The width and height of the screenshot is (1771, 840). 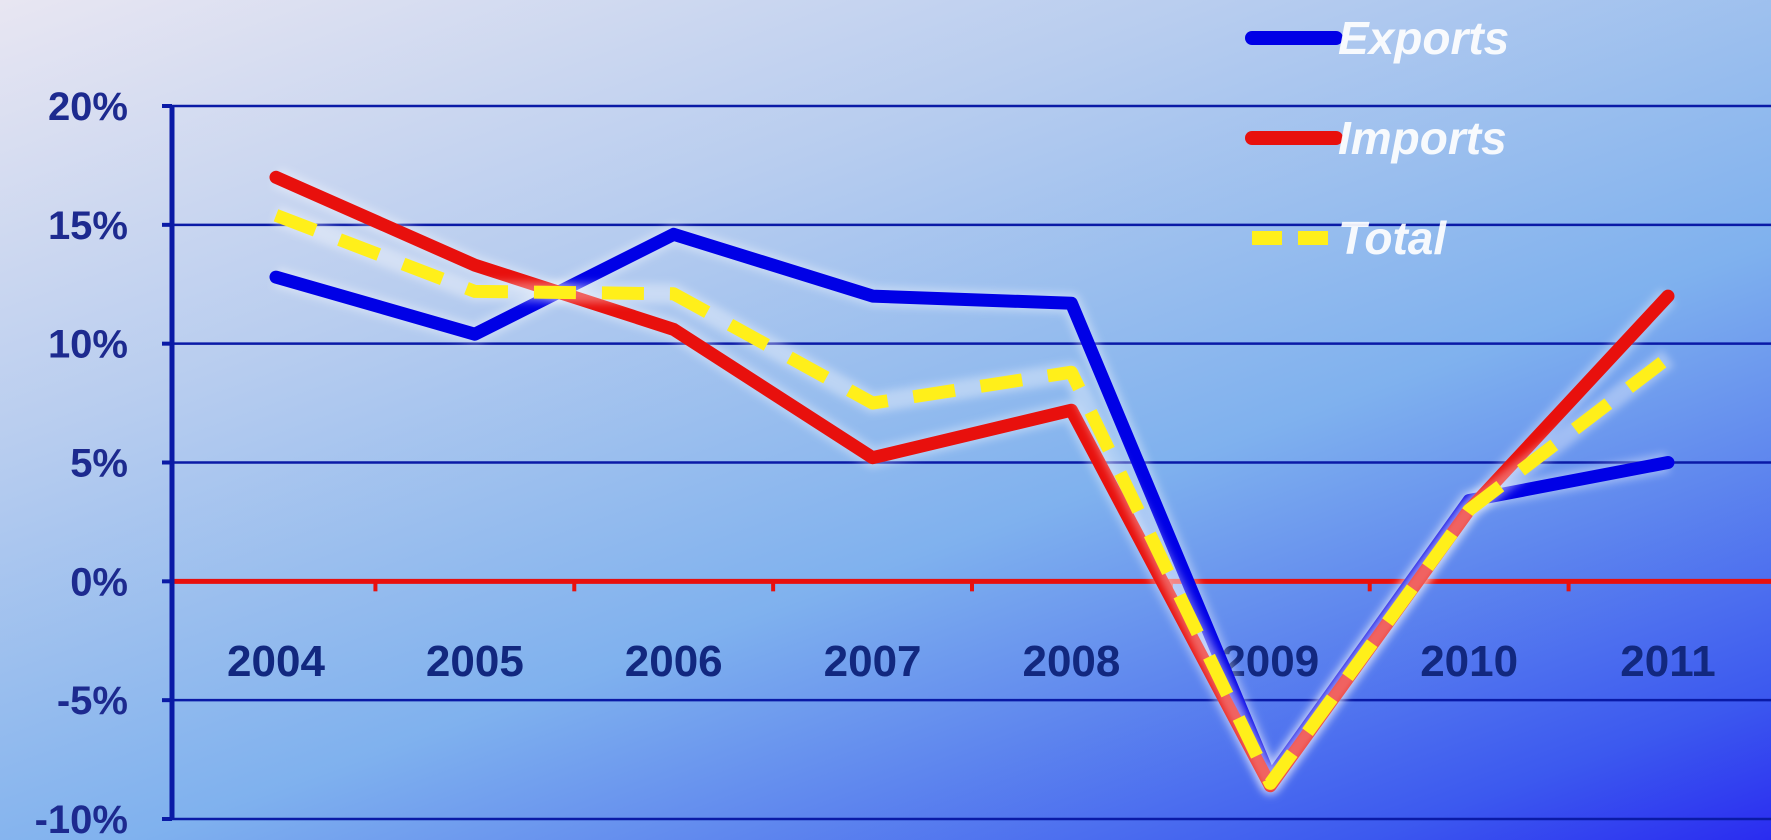 I want to click on x-tick-labels: 2004 2005 2006 2007 2008 2009 2010 2011, so click(x=971, y=661).